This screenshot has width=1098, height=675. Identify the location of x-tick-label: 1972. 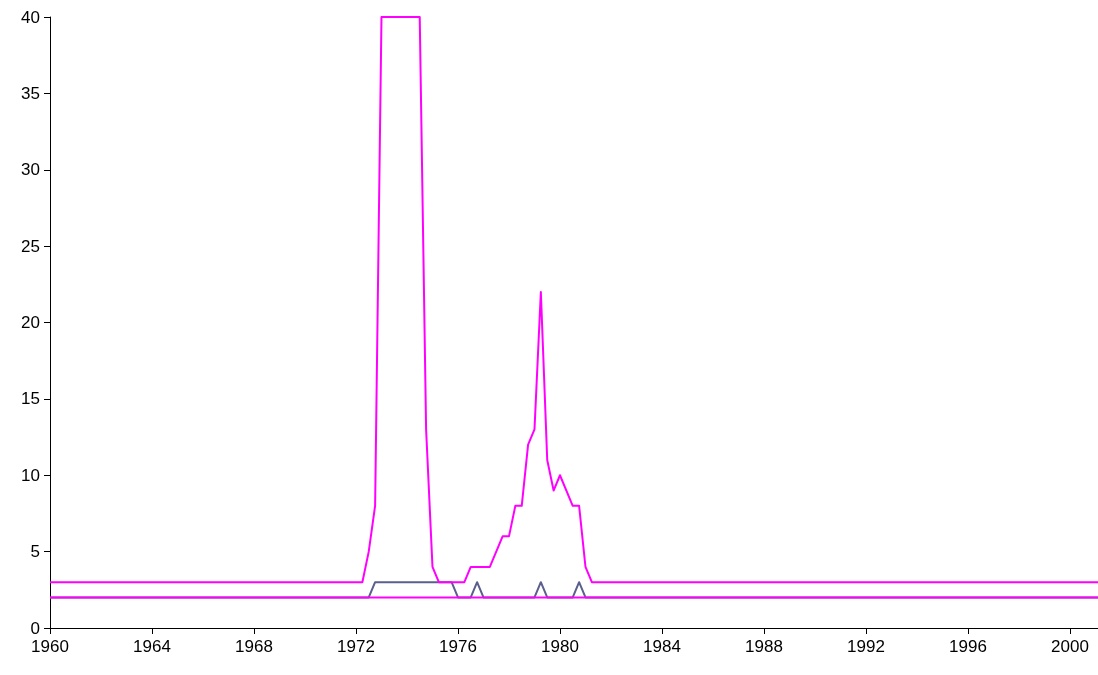
(356, 646).